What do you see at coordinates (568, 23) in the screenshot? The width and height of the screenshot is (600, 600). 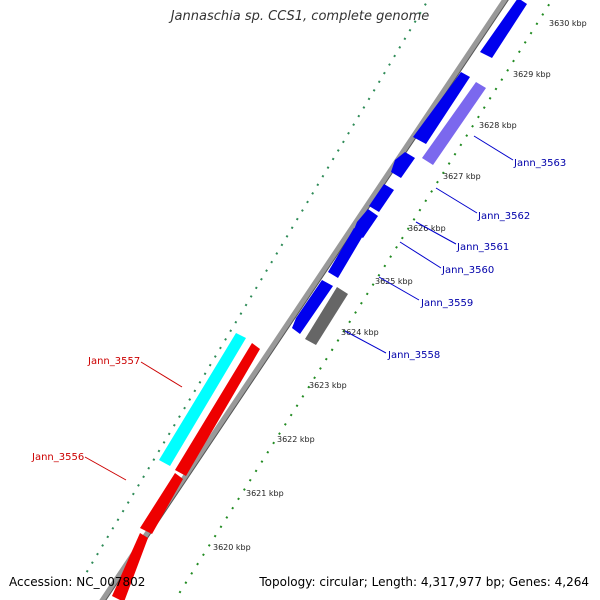 I see `scale-label: 3630 kbp` at bounding box center [568, 23].